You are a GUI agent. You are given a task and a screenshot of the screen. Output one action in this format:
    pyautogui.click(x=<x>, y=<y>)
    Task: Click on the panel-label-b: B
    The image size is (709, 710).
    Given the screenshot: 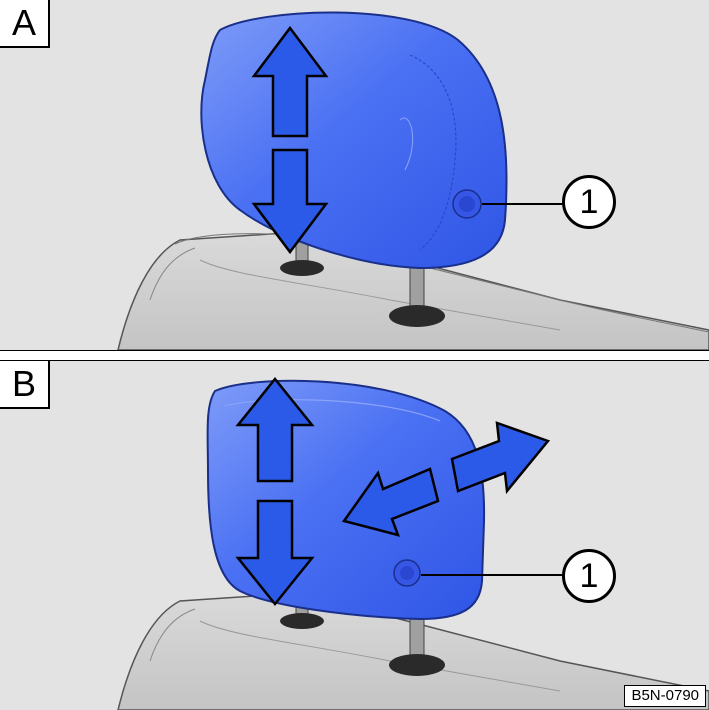 What is the action you would take?
    pyautogui.click(x=25, y=385)
    